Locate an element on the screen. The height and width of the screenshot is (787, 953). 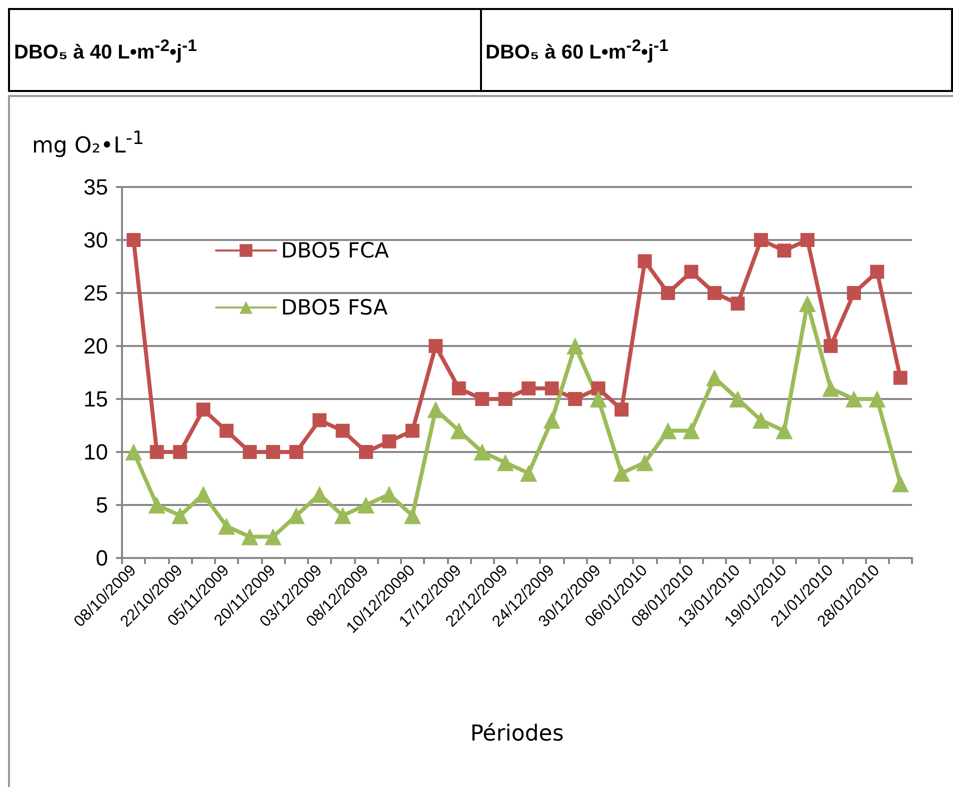
y-tick-label: 15 is located at coordinates (96, 399).